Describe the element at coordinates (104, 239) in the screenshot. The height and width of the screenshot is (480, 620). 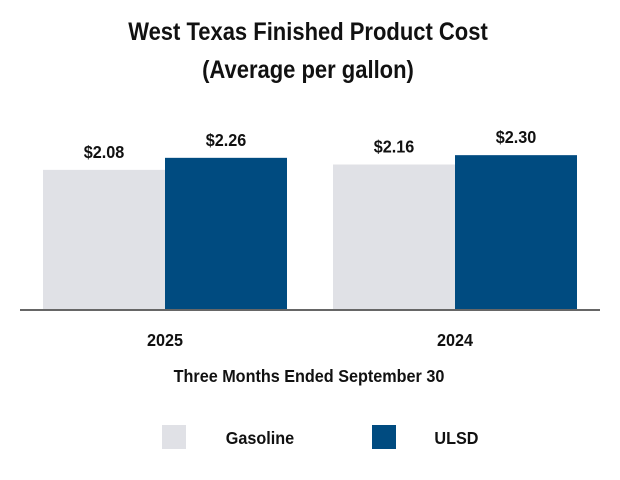
I see `bar-gasoline-2025` at that location.